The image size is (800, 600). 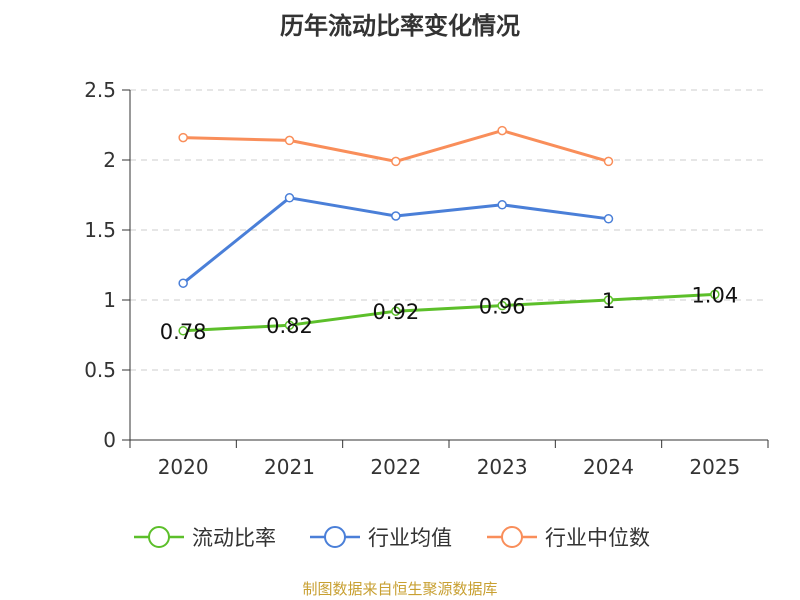 I want to click on legend-label: 行业中位数, so click(x=597, y=538).